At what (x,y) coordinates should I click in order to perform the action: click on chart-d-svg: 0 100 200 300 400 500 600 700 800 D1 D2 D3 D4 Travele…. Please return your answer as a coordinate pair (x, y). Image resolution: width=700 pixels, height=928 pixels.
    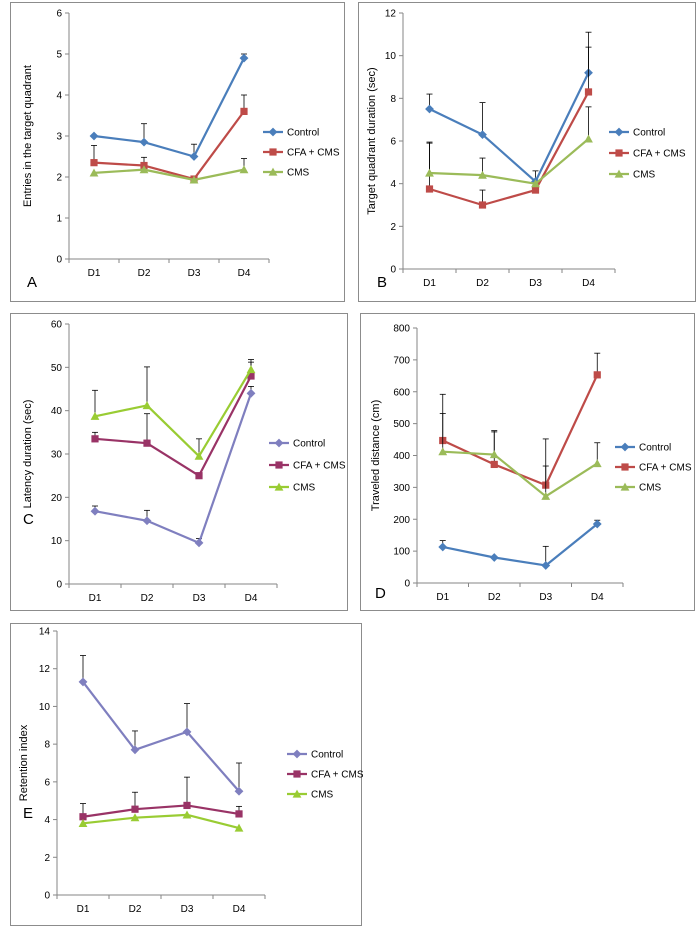
    Looking at the image, I should click on (531, 464).